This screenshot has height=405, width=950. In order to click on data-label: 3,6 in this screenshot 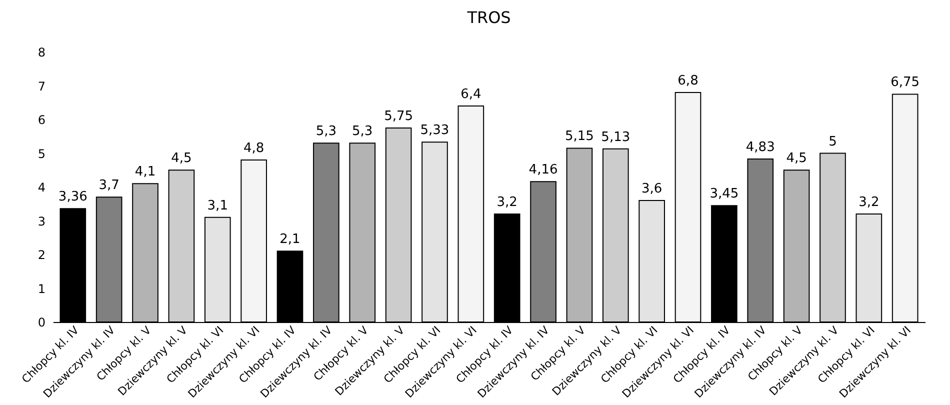, I will do `click(651, 189)`.